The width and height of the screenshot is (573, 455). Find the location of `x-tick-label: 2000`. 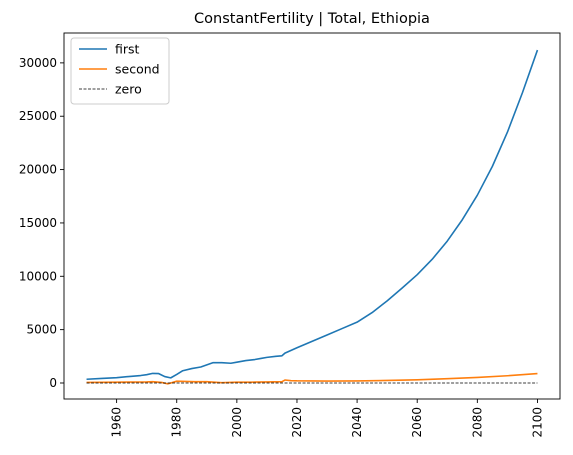

x-tick-label: 2000 is located at coordinates (237, 422).